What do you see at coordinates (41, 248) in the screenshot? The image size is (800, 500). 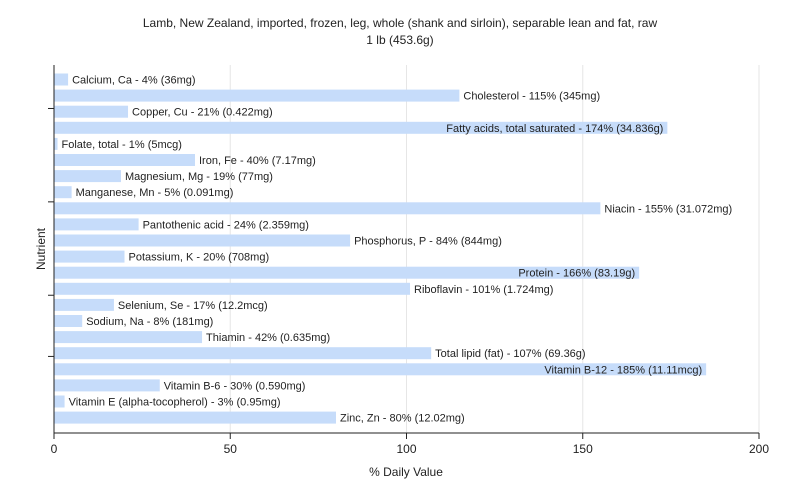 I see `y-axis-label: Nutrient` at bounding box center [41, 248].